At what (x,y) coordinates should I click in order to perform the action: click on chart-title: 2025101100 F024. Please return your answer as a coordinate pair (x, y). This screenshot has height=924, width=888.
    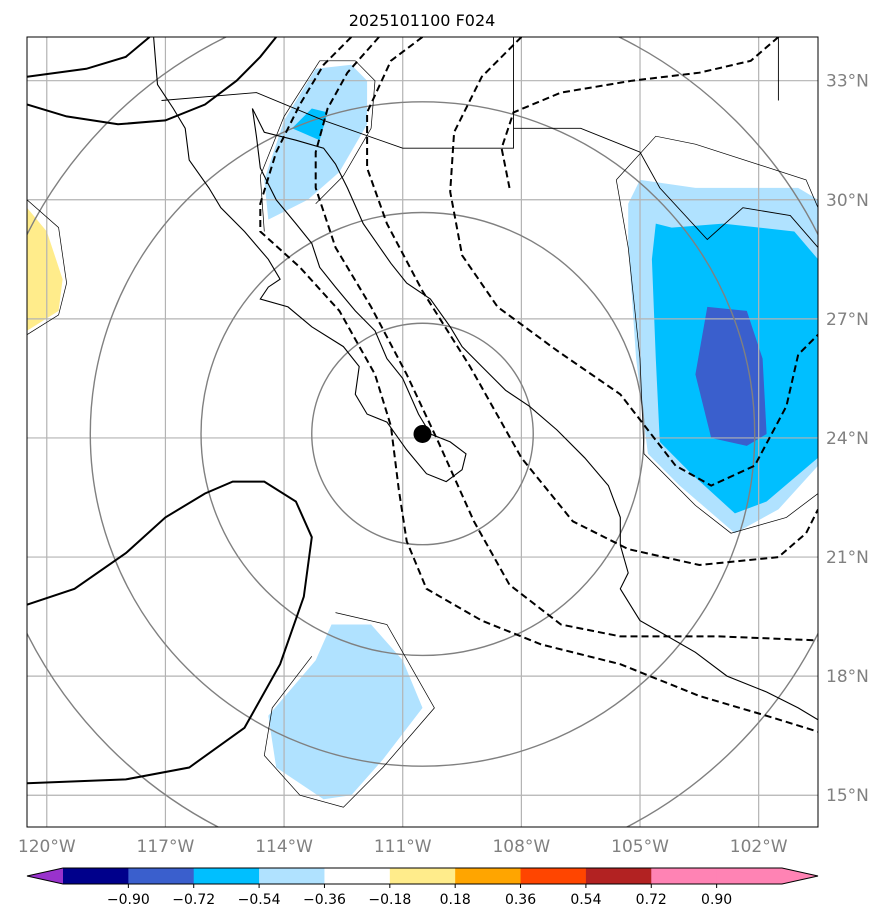
    Looking at the image, I should click on (422, 20).